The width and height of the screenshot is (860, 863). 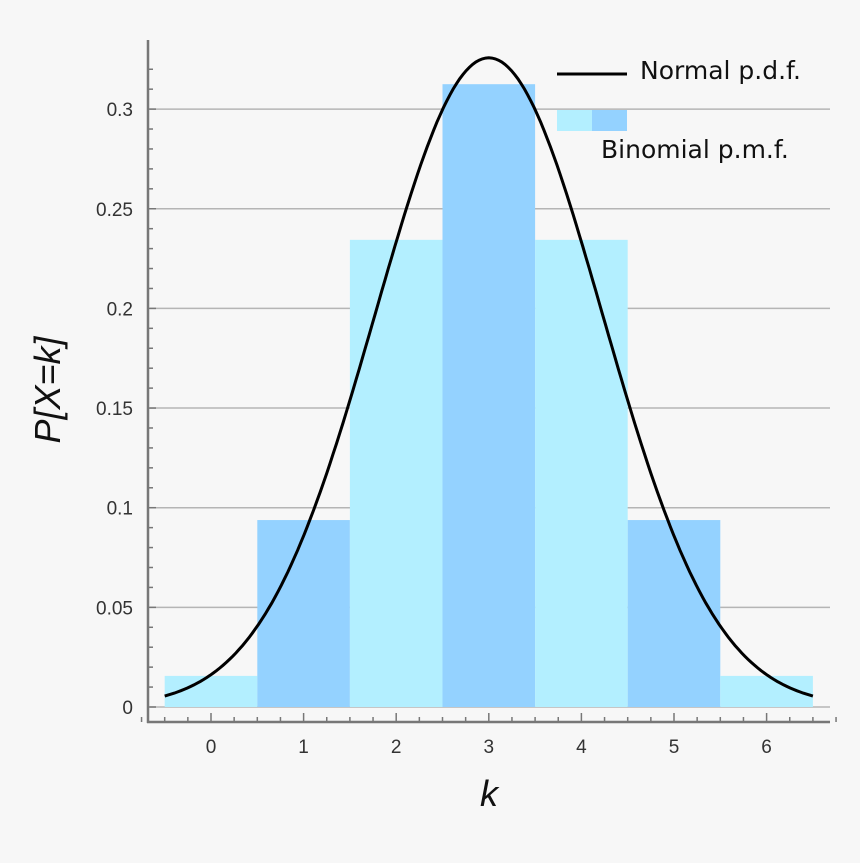 I want to click on x-tick-label: 4, so click(x=581, y=747).